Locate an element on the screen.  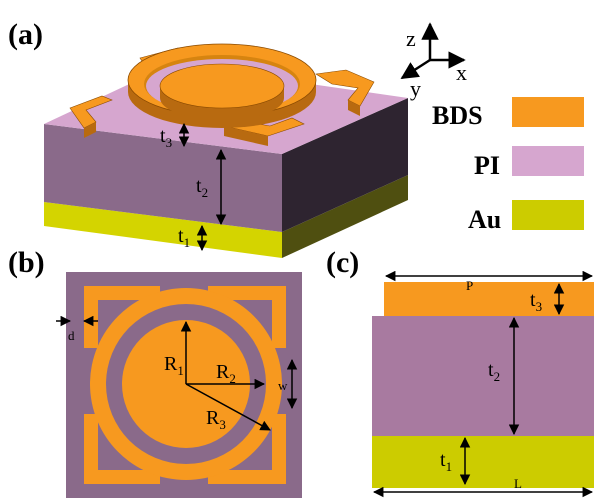
panel-label-b: (b) is located at coordinates (26, 262).